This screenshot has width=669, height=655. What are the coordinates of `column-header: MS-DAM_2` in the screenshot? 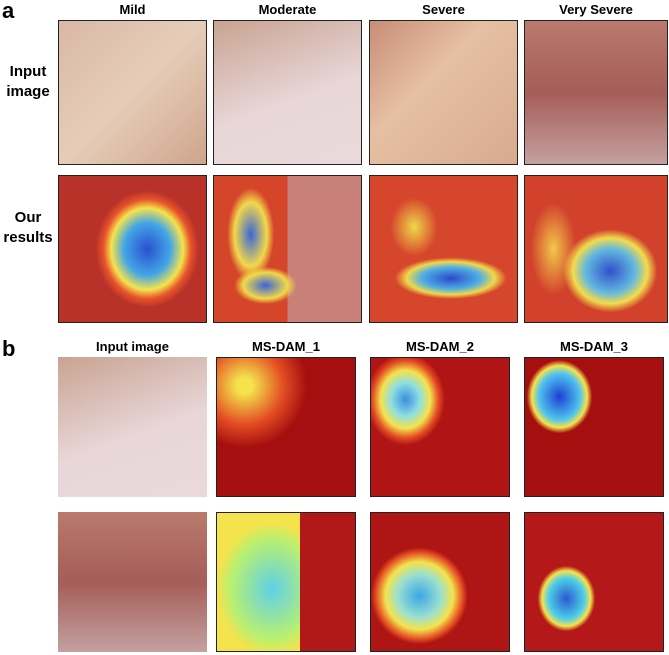 It's located at (440, 346).